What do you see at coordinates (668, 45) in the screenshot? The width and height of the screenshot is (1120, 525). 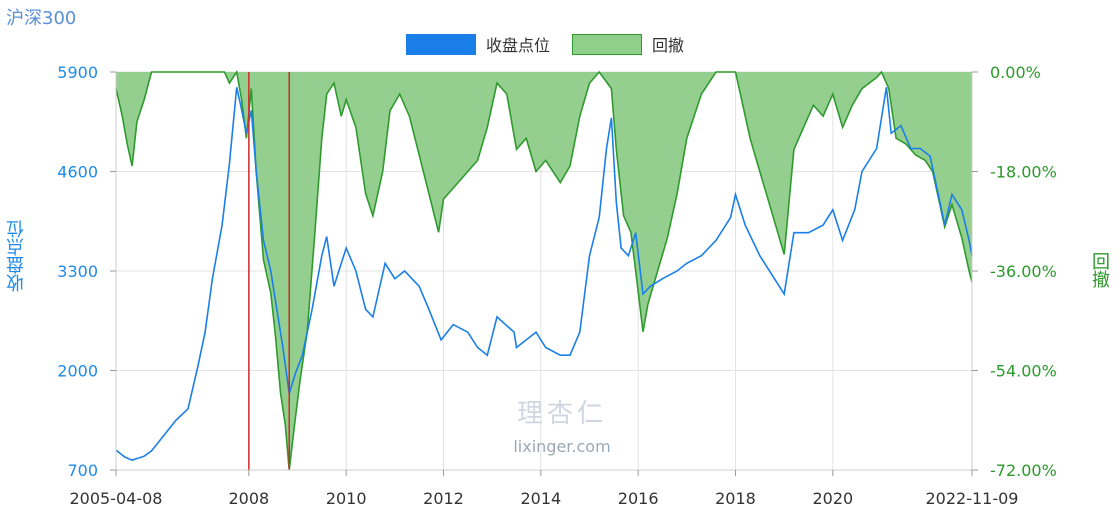 I see `legend-label-drawdown: 回撤` at bounding box center [668, 45].